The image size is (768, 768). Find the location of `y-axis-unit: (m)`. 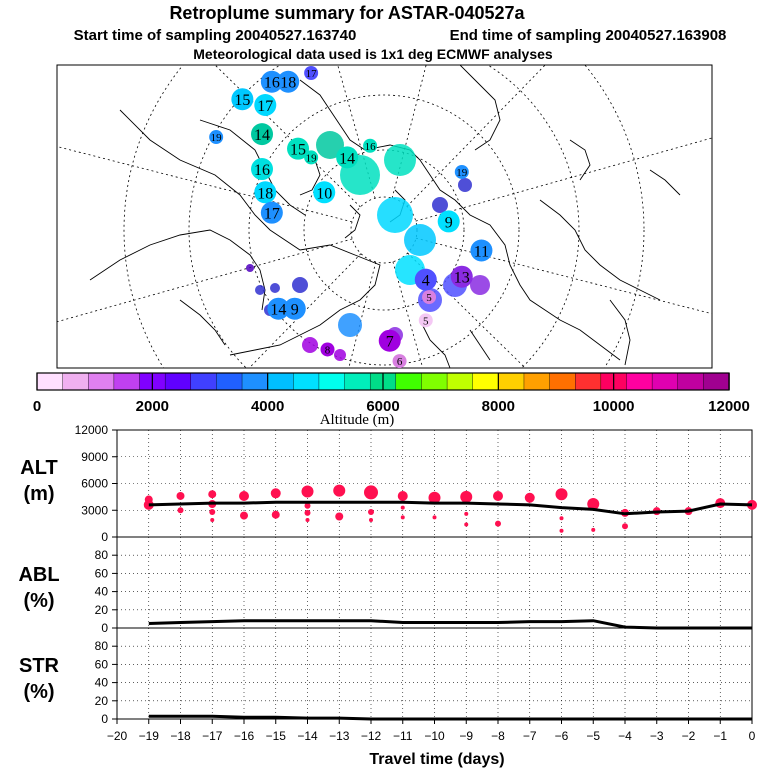

y-axis-unit: (m) is located at coordinates (38, 494).